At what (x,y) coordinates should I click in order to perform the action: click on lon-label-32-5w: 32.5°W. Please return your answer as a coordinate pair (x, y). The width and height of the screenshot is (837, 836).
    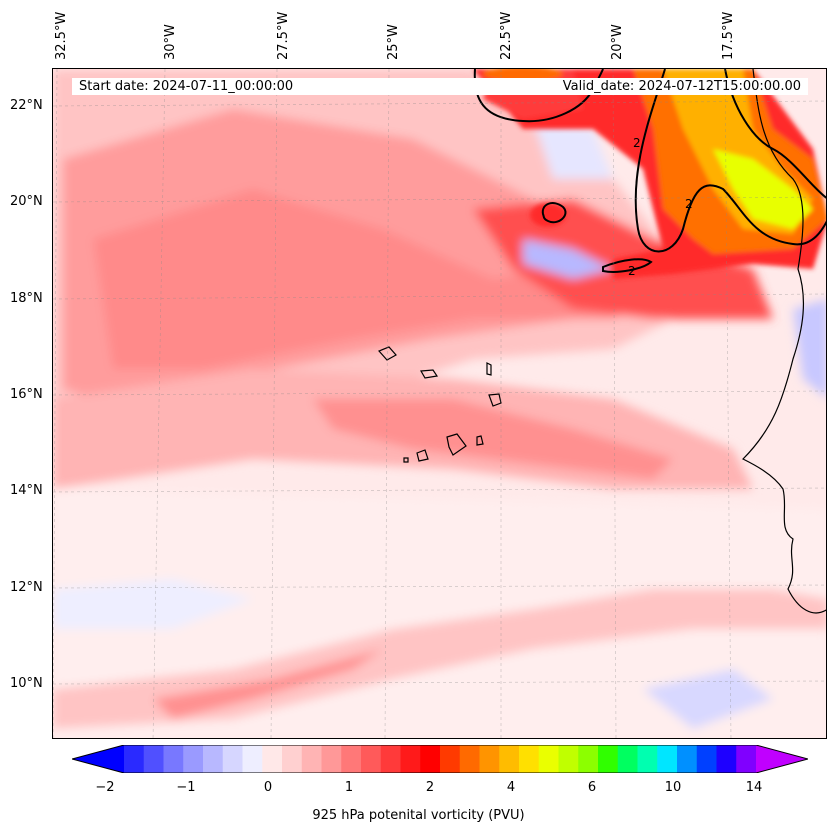
    Looking at the image, I should click on (61, 35).